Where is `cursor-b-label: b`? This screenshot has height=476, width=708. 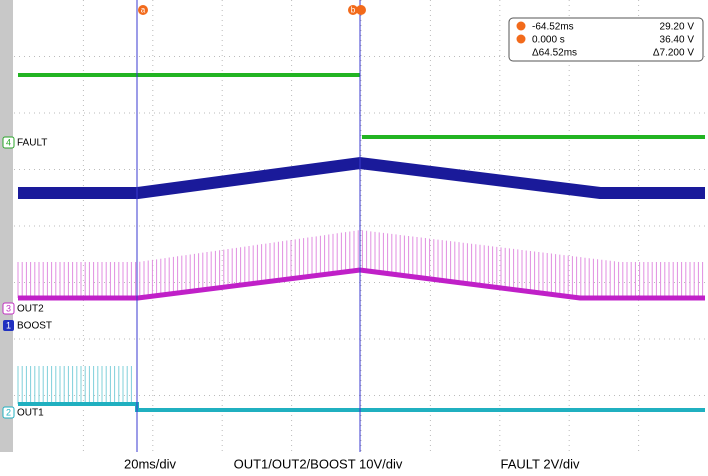 cursor-b-label: b is located at coordinates (353, 10).